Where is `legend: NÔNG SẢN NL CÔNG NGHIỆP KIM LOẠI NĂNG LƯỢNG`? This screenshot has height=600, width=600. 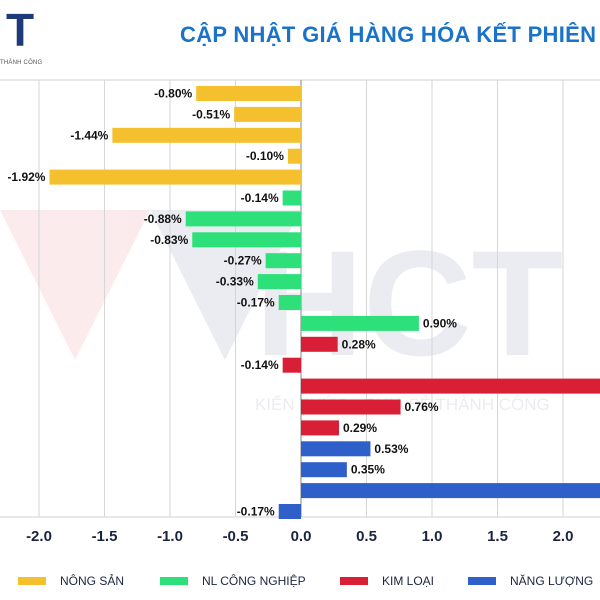
legend: NÔNG SẢN NL CÔNG NGHIỆP KIM LOẠI NĂNG LƯỢNG is located at coordinates (300, 580).